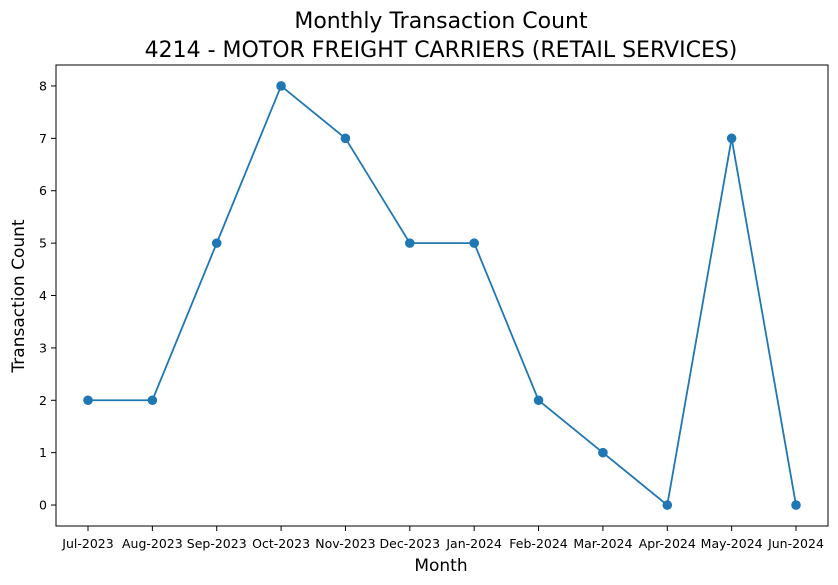 The image size is (838, 585). What do you see at coordinates (19, 296) in the screenshot?
I see `y-axis-label: Transaction Count` at bounding box center [19, 296].